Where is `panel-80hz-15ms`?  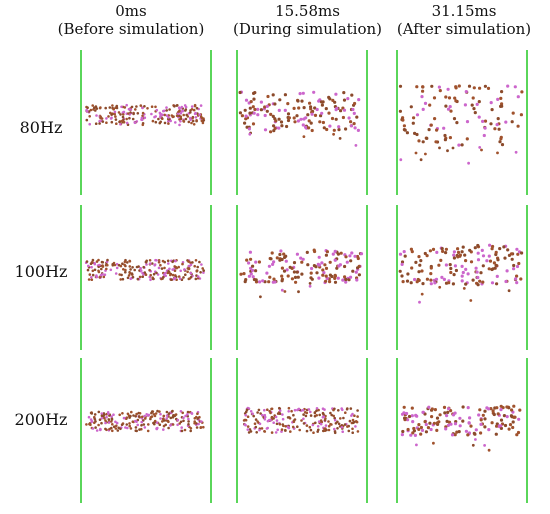 panel-80hz-15ms is located at coordinates (302, 122).